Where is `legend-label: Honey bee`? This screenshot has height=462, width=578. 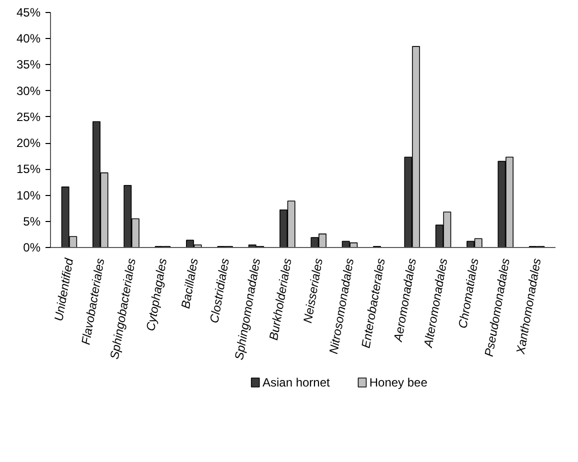 legend-label: Honey bee is located at coordinates (398, 383).